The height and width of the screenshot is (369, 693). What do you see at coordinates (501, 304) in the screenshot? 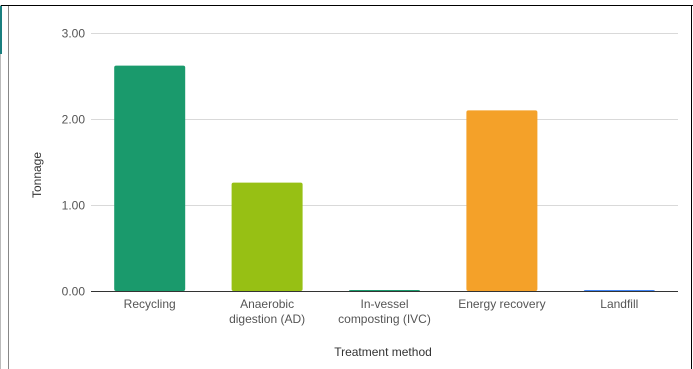
I see `x-tick-label: Energy recovery` at bounding box center [501, 304].